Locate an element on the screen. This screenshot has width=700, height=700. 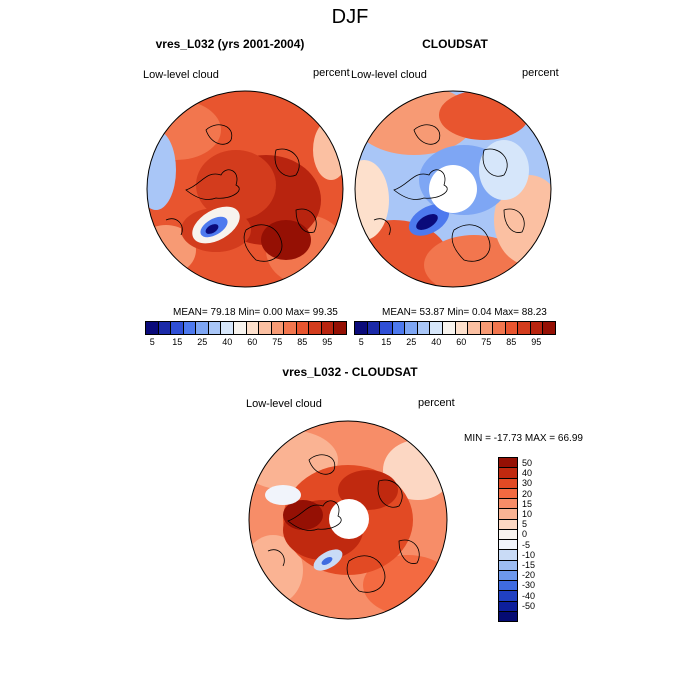
colorbar-tick-label: 50 is located at coordinates (527, 463).